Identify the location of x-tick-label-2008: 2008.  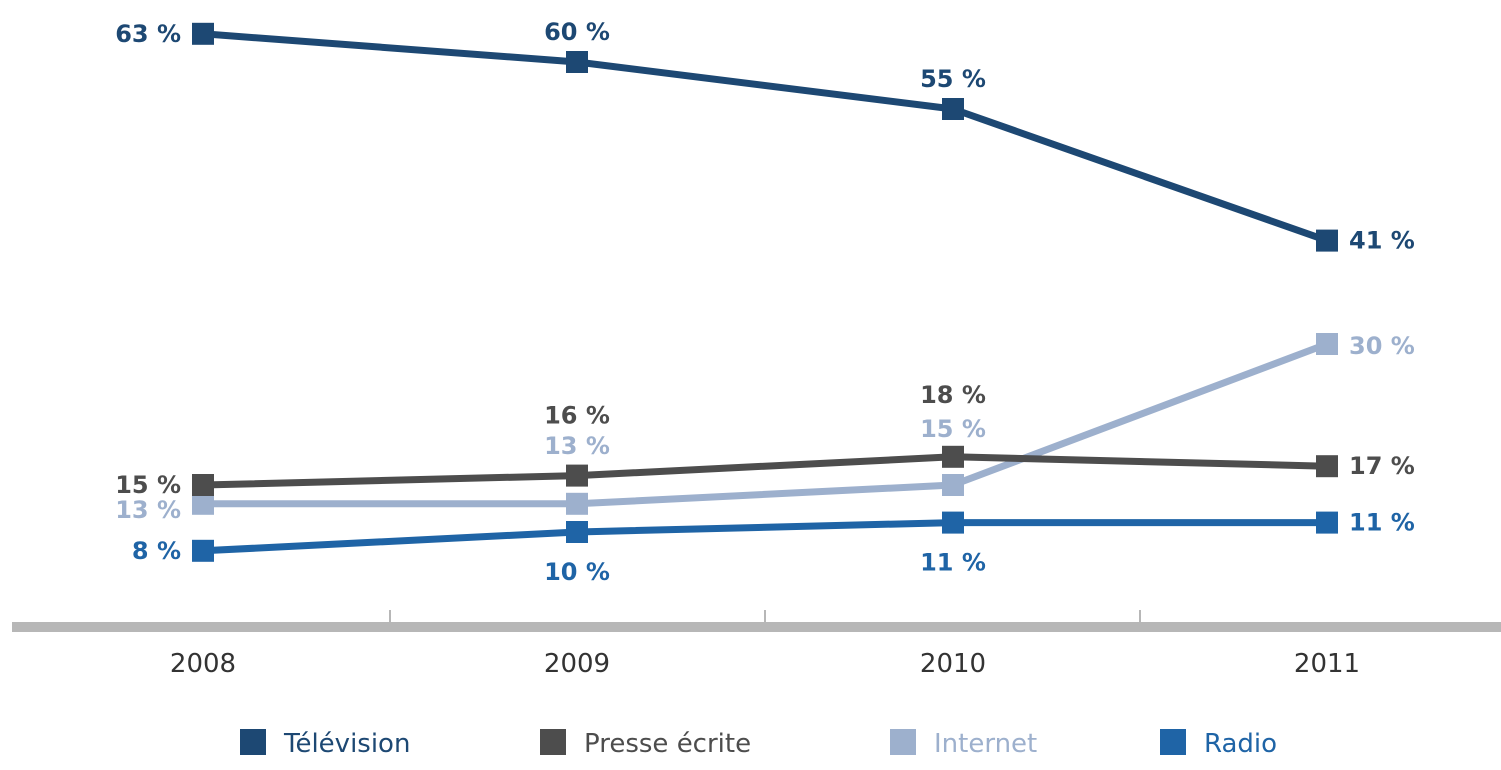
(203, 664).